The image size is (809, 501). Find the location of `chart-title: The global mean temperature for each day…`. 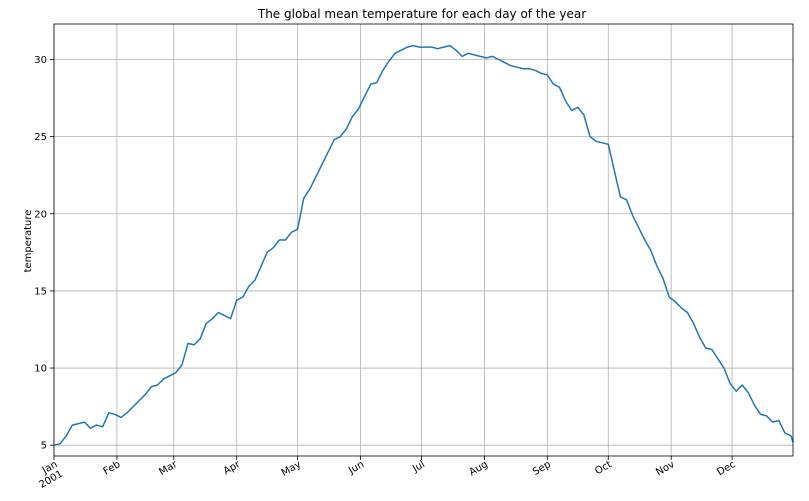

chart-title: The global mean temperature for each day… is located at coordinates (421, 14).